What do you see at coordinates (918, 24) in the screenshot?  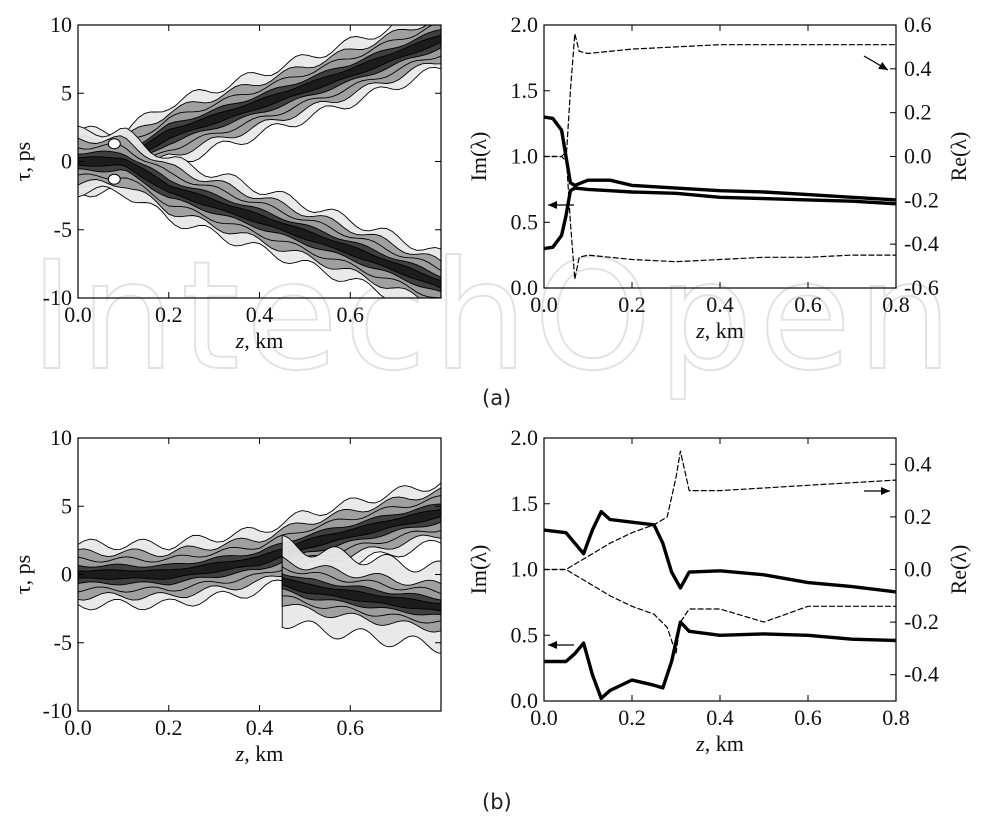 I see `y-right-tick-label: 0.6` at bounding box center [918, 24].